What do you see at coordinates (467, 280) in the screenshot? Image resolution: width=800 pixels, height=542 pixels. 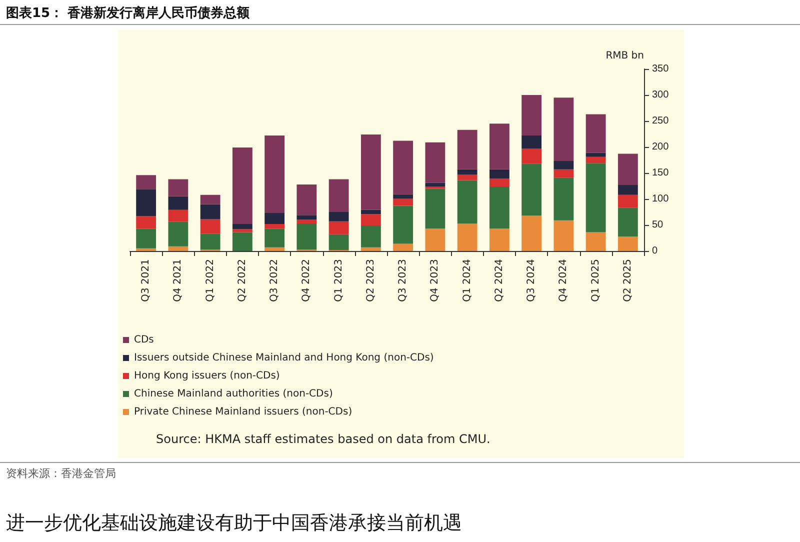 I see `x-tick-label: Q1 2024` at bounding box center [467, 280].